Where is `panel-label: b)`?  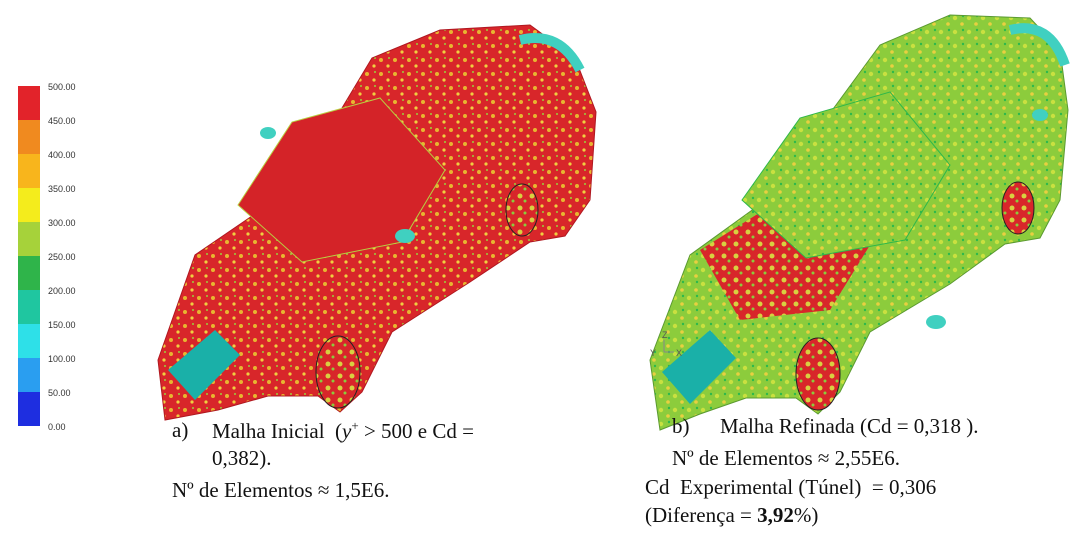
panel-label: b) is located at coordinates (681, 426).